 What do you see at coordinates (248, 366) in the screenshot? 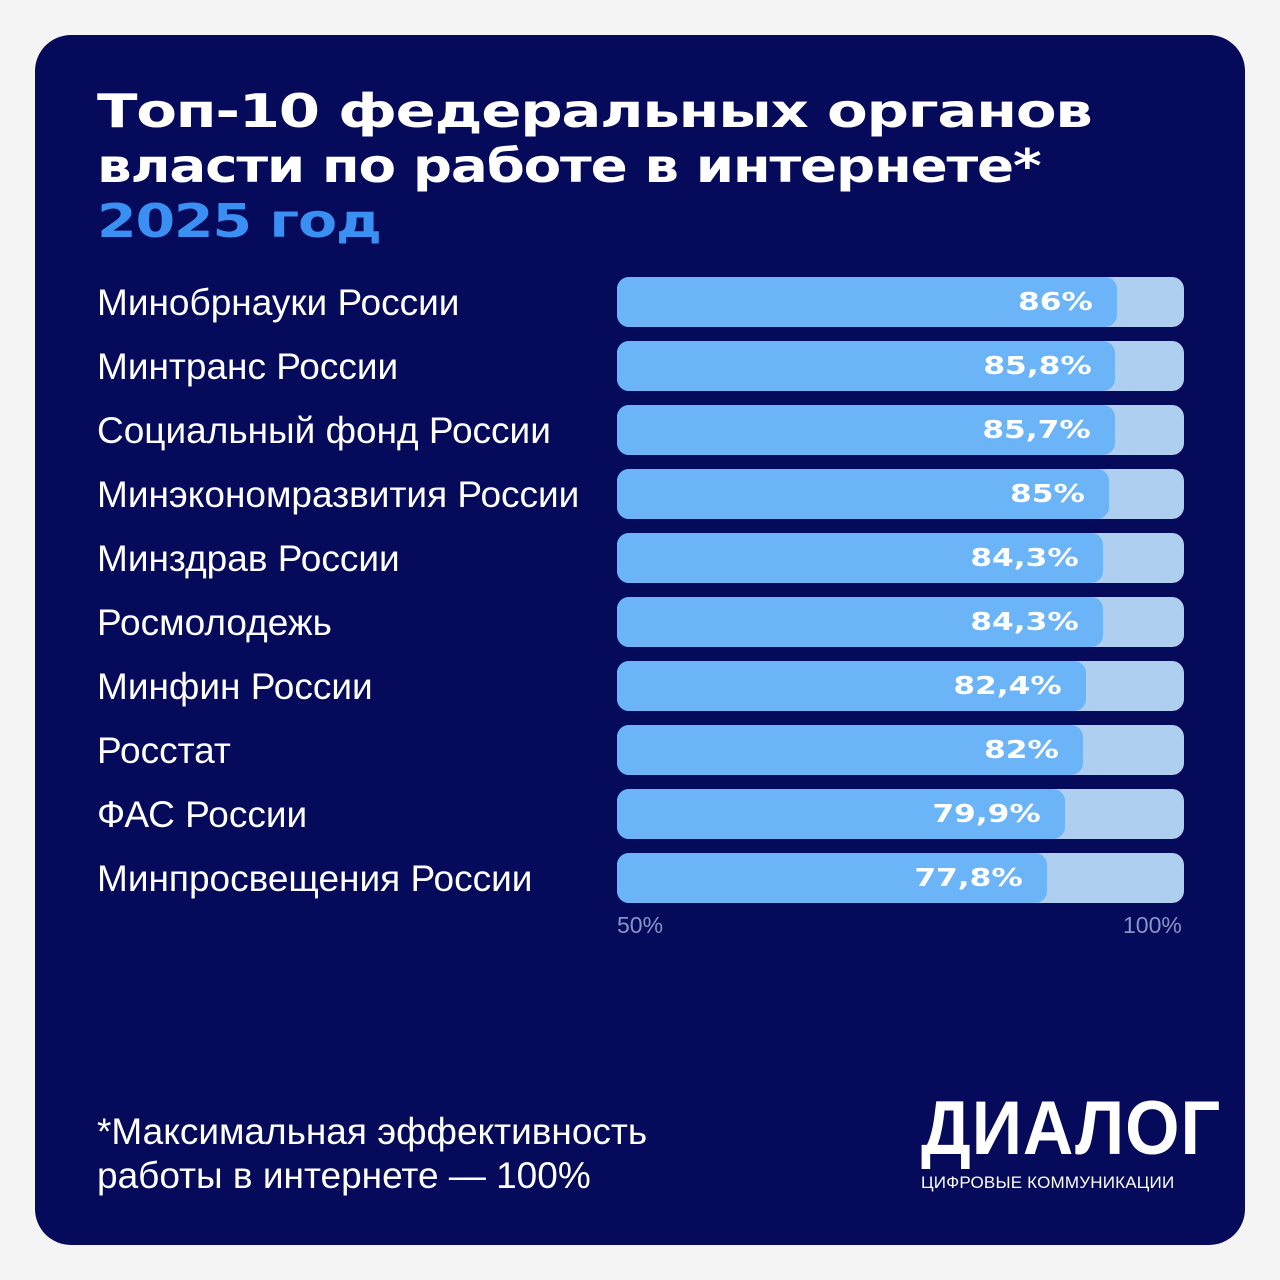
I see `bar-category-label: Минтранс России` at bounding box center [248, 366].